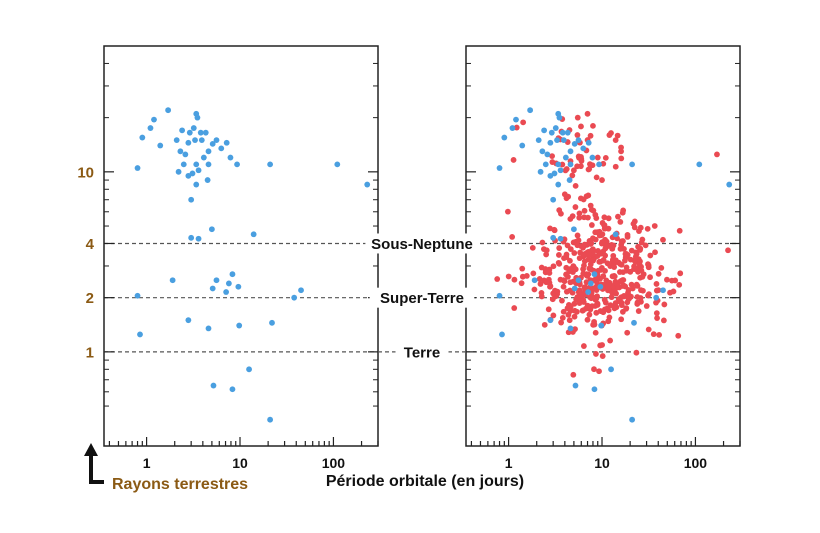 This screenshot has height=533, width=820. Describe the element at coordinates (422, 351) in the screenshot. I see `reference-label-bg` at that location.